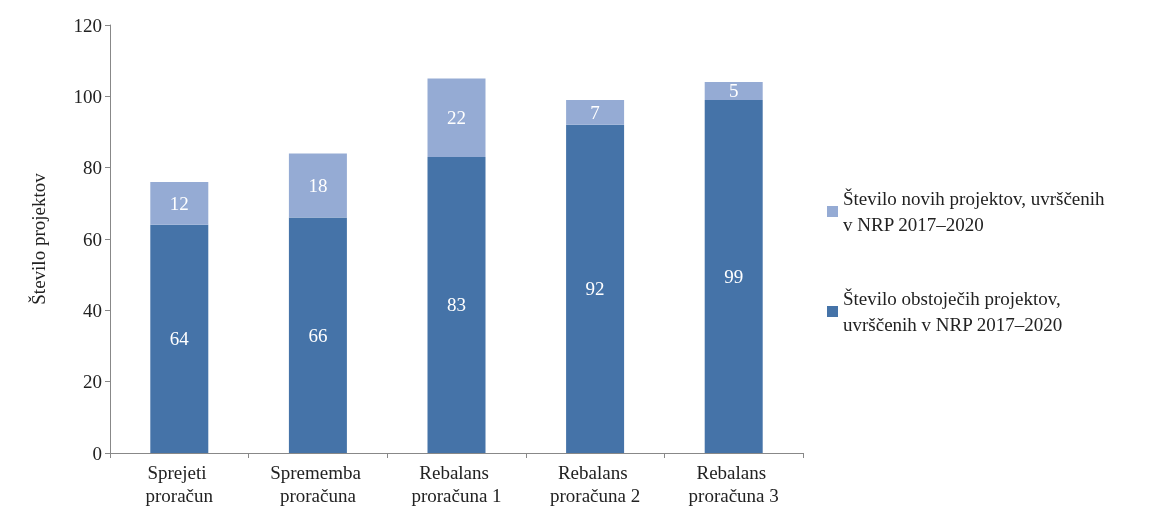 The height and width of the screenshot is (523, 1158). Describe the element at coordinates (733, 484) in the screenshot. I see `x-tick-label: Rebalans proračuna 3` at that location.